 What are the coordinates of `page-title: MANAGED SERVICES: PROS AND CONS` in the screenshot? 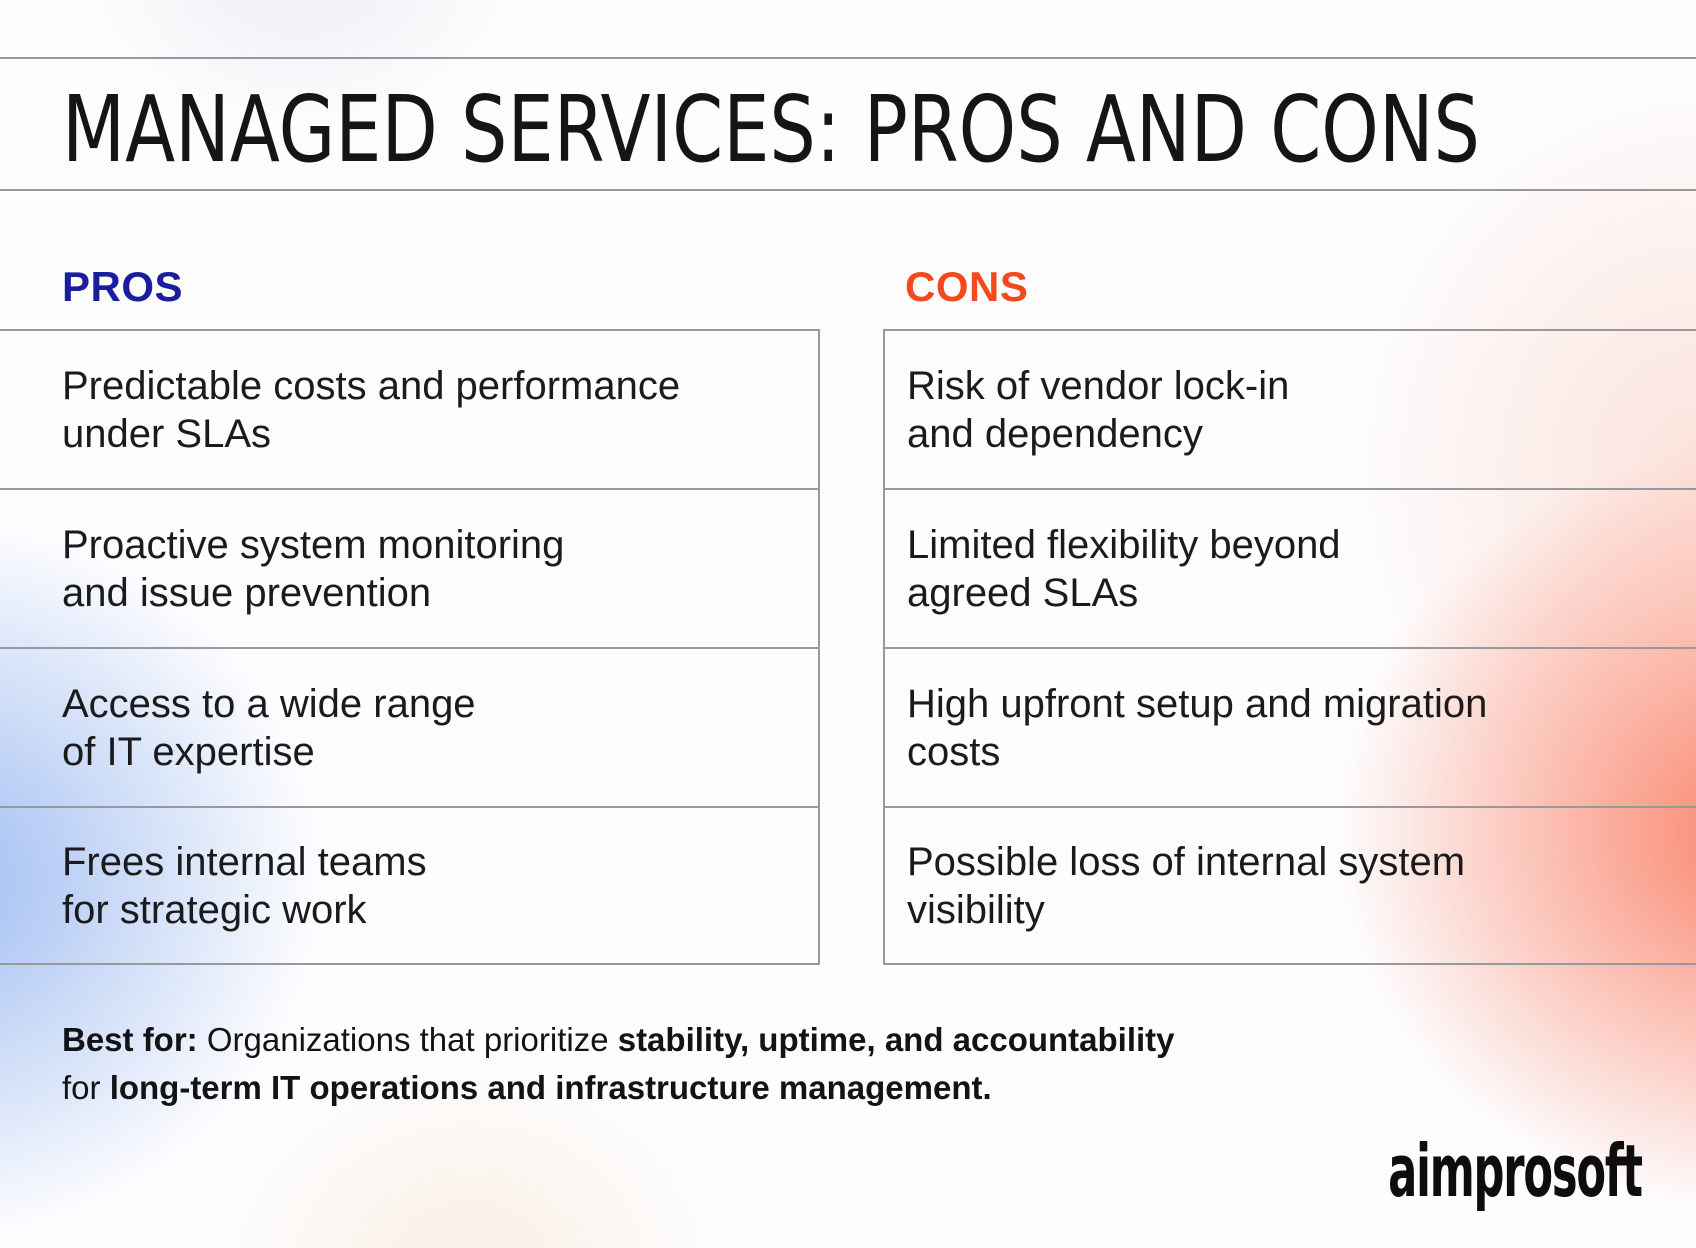 It's located at (771, 129).